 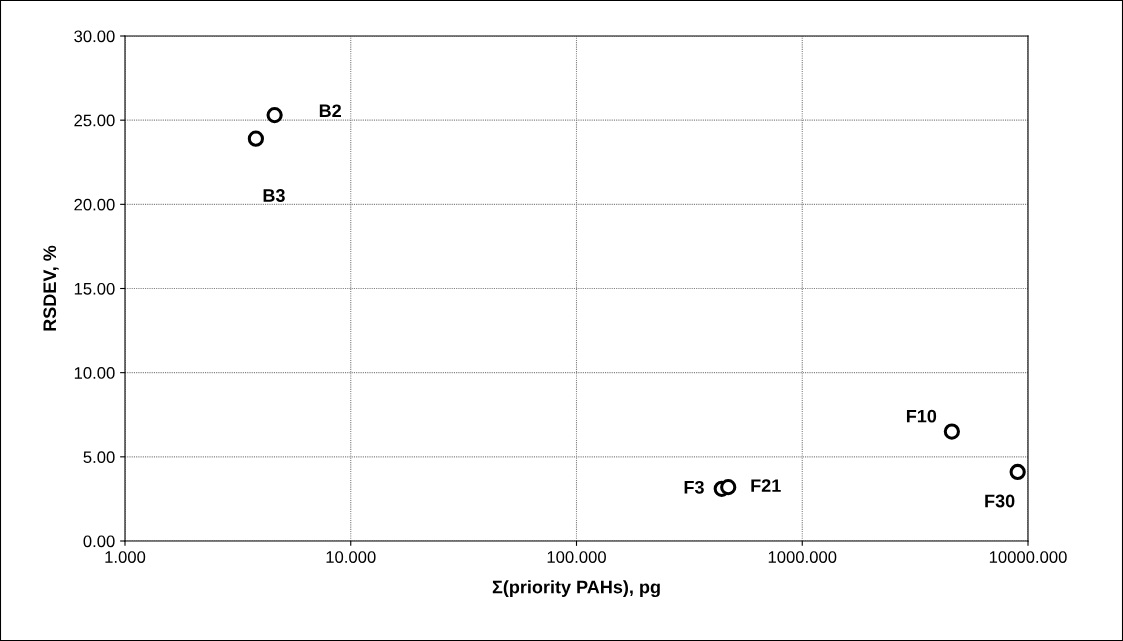 What do you see at coordinates (1000, 501) in the screenshot?
I see `annotation: F30` at bounding box center [1000, 501].